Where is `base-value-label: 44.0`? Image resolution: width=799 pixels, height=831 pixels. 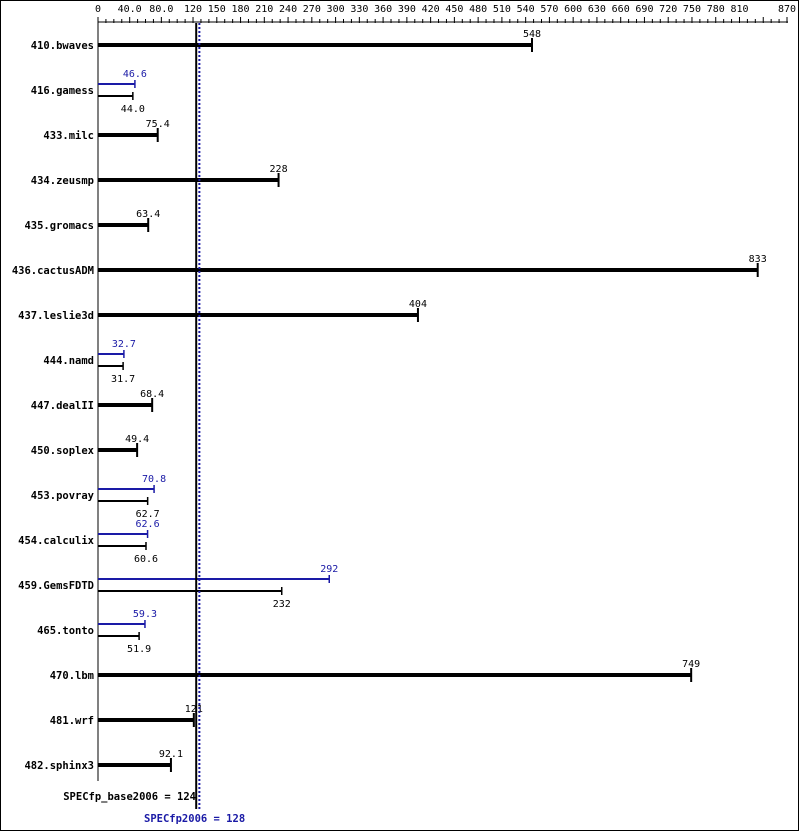
base-value-label: 44.0 is located at coordinates (133, 109).